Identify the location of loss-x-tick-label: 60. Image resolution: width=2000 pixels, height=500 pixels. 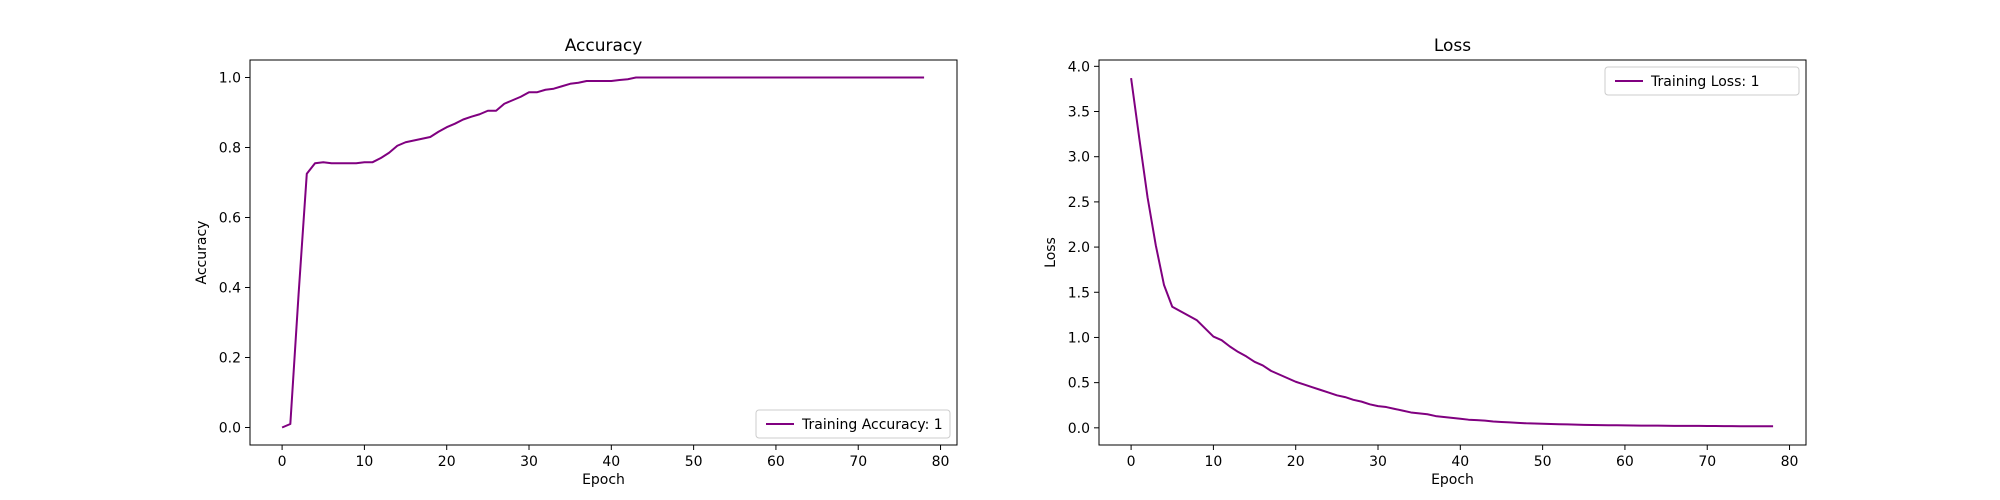
(1625, 462).